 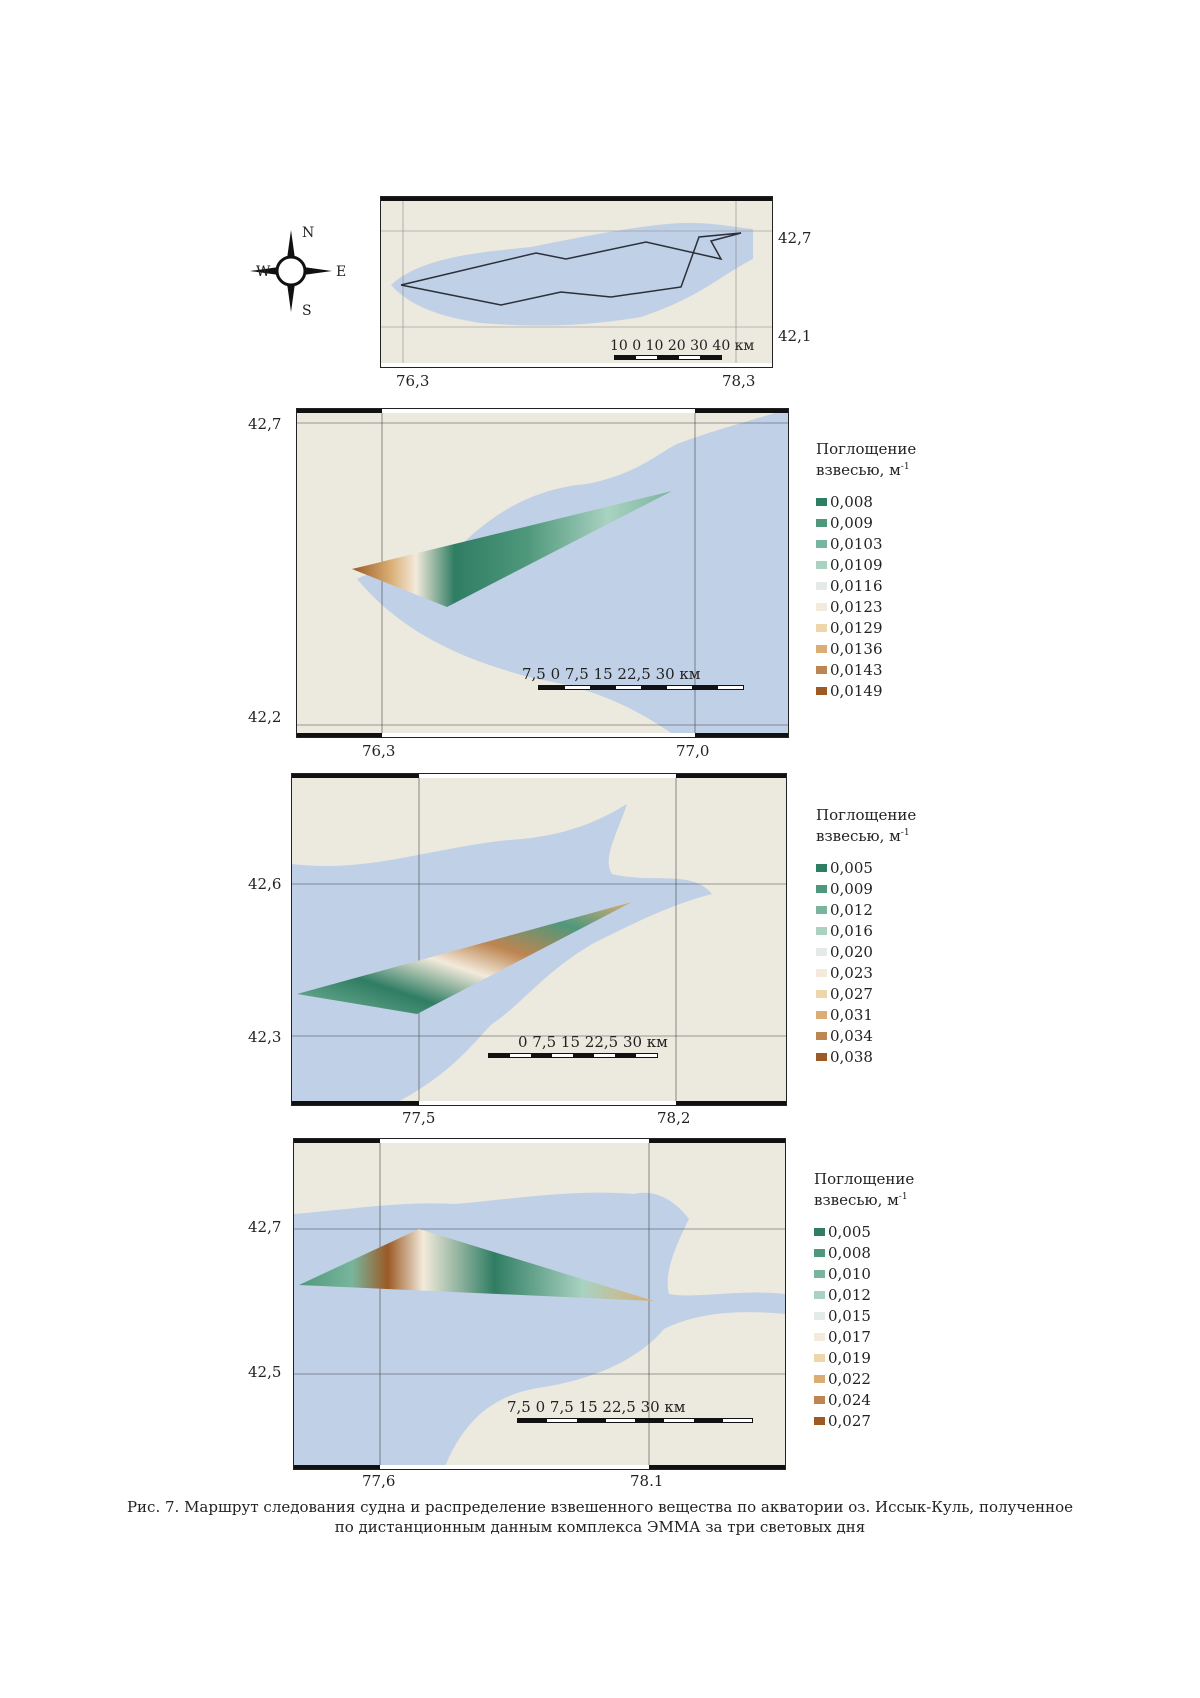 What do you see at coordinates (418, 1118) in the screenshot?
I see `panel-2-lon-left: 77,5` at bounding box center [418, 1118].